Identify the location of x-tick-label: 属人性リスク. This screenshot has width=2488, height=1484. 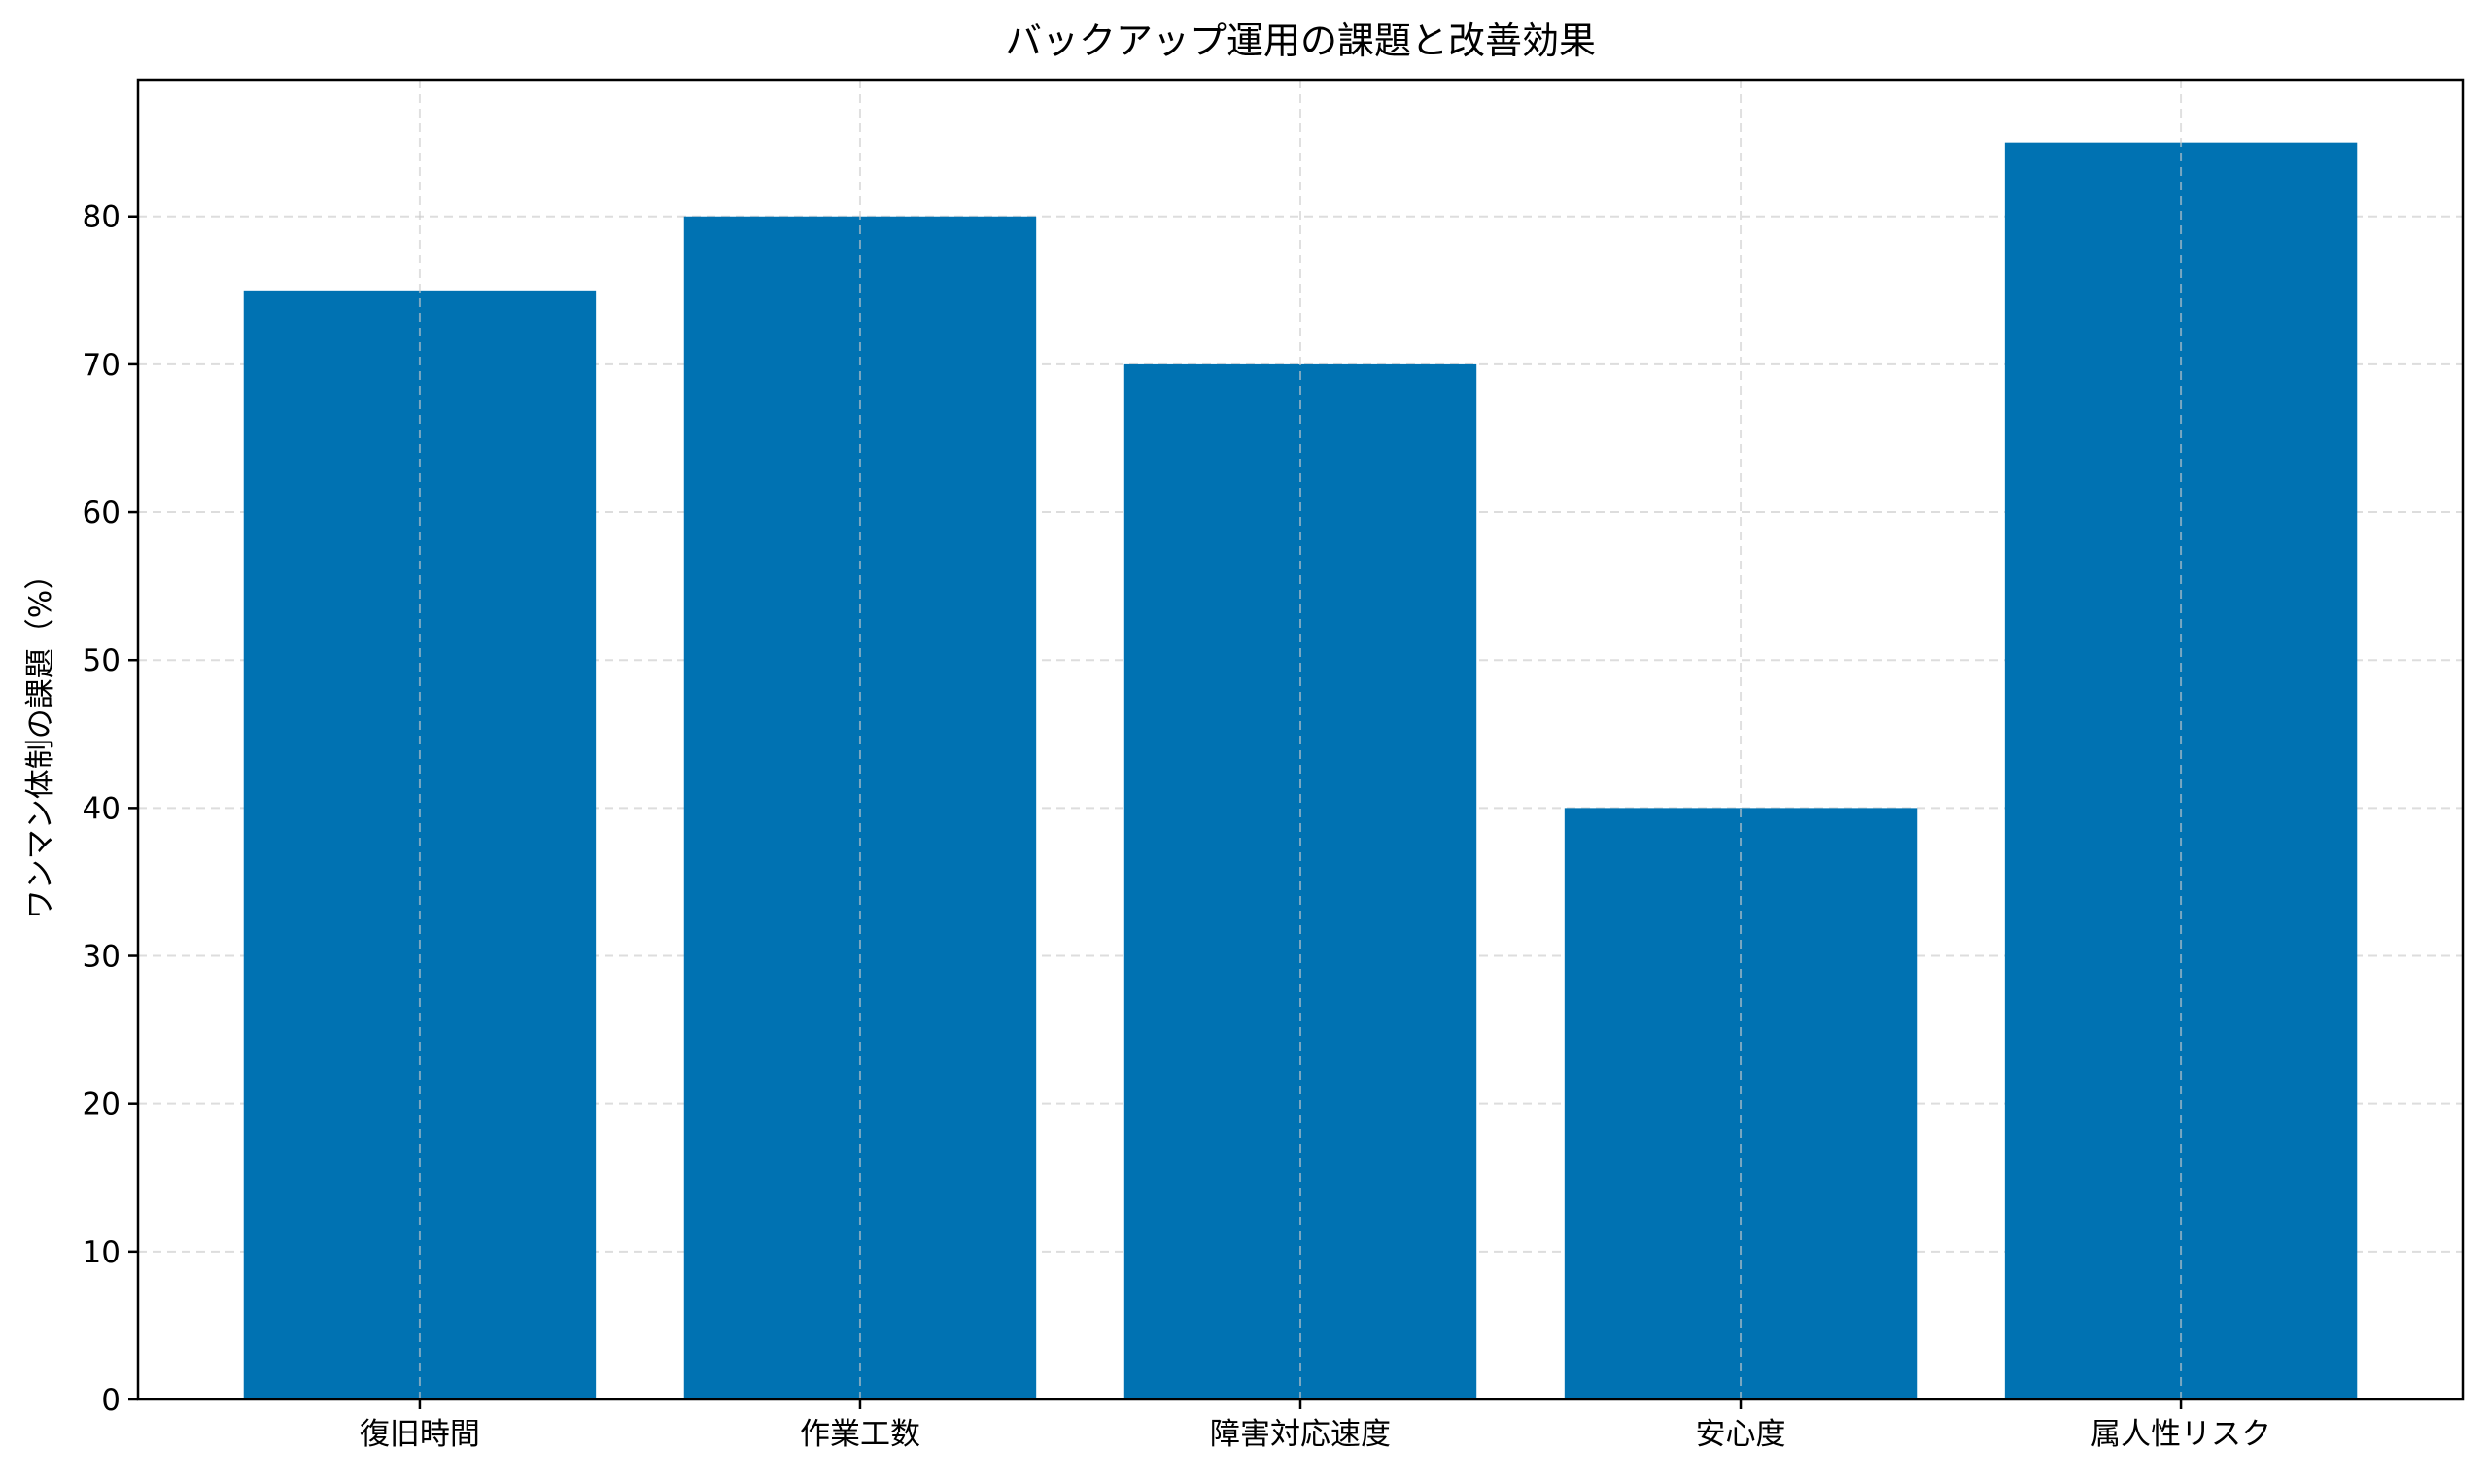
(2181, 1434).